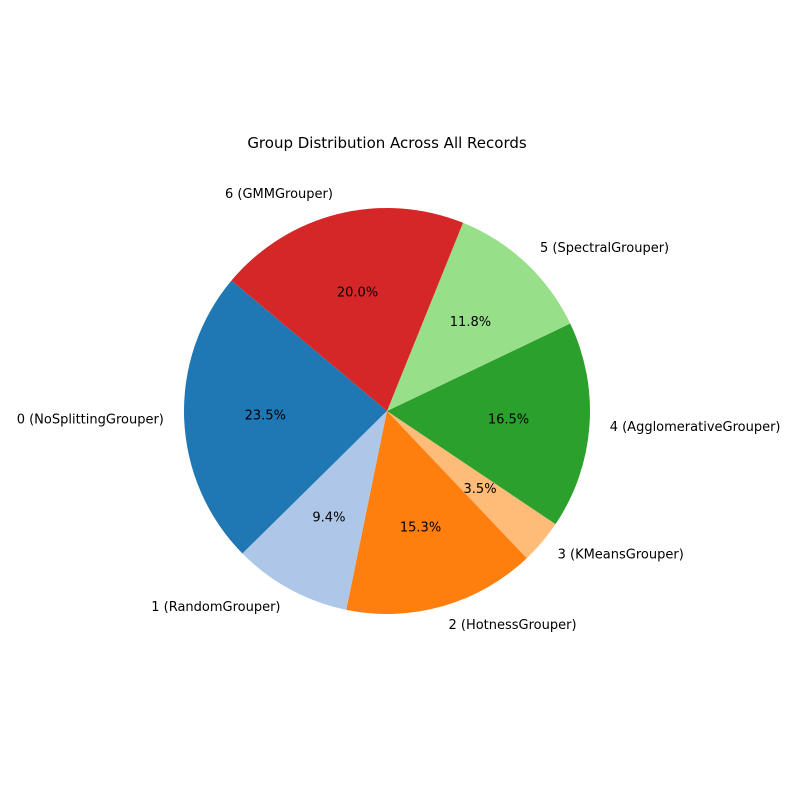 Image resolution: width=800 pixels, height=800 pixels. Describe the element at coordinates (387, 143) in the screenshot. I see `chart-title: Group Distribution Across All Records` at that location.